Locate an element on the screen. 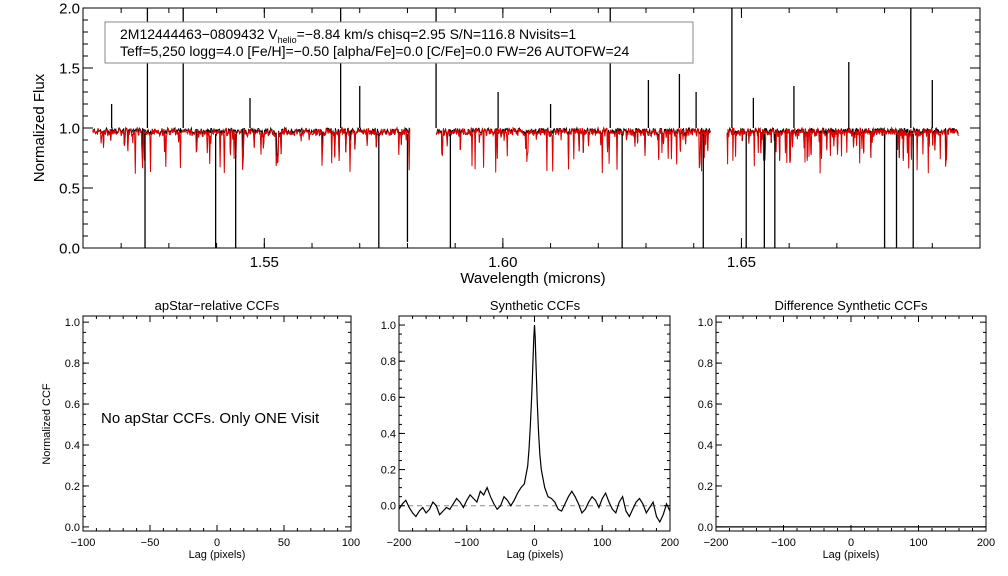 The height and width of the screenshot is (576, 1008). difference-ccf-xlabel: Lag (pixels) is located at coordinates (851, 555).